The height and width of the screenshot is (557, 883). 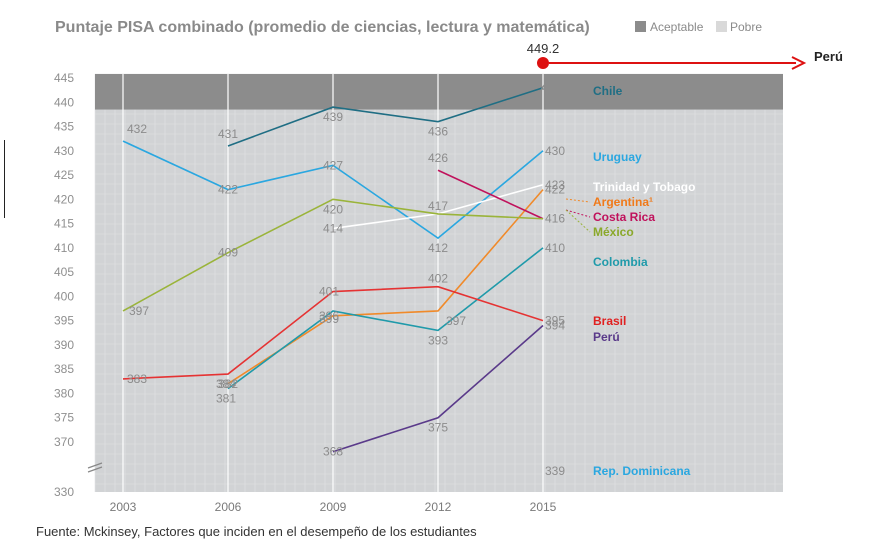 What do you see at coordinates (333, 190) in the screenshot?
I see `series-line-uruguay` at bounding box center [333, 190].